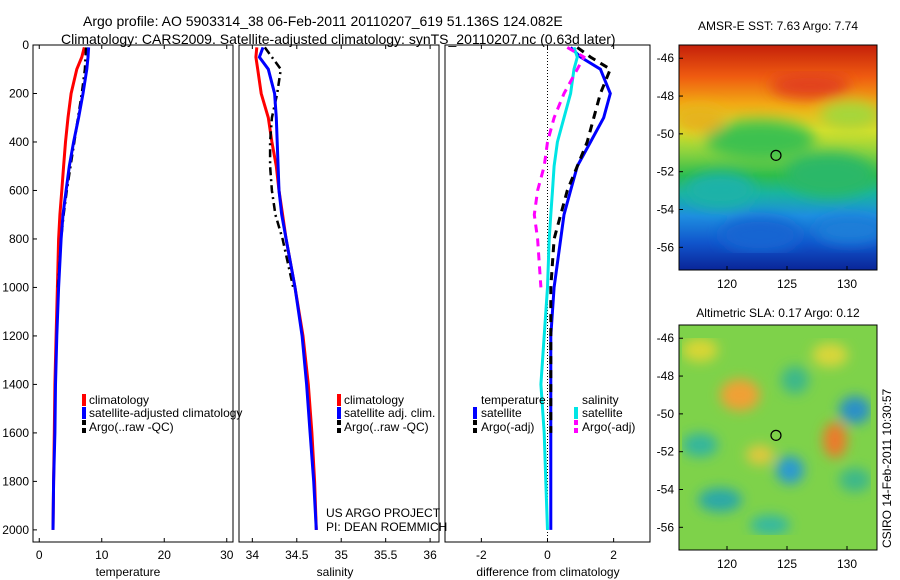 The width and height of the screenshot is (900, 580). I want to click on temperature-y-ticks: 0 200 400 600 800 1000 1200 1400 1600 1800 2000, so click(19, 287).